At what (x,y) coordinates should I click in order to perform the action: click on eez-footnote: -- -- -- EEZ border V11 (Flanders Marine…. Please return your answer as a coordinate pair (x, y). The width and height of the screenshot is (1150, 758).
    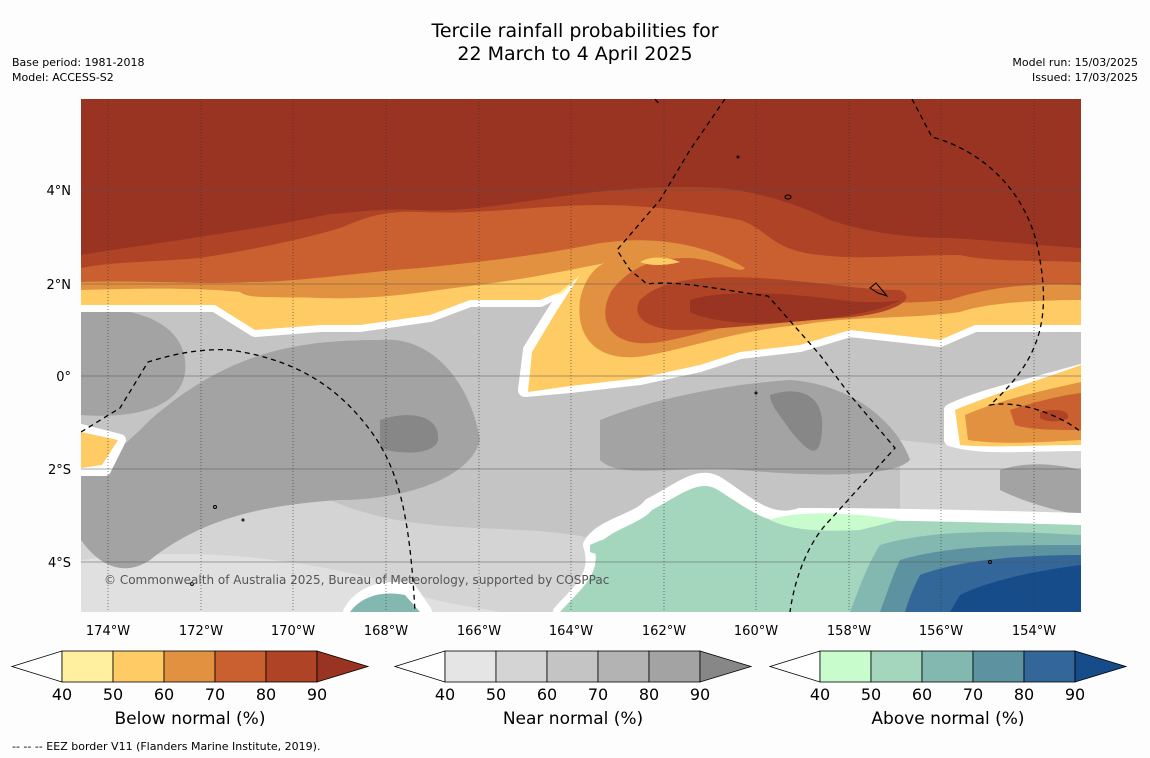
    Looking at the image, I should click on (166, 746).